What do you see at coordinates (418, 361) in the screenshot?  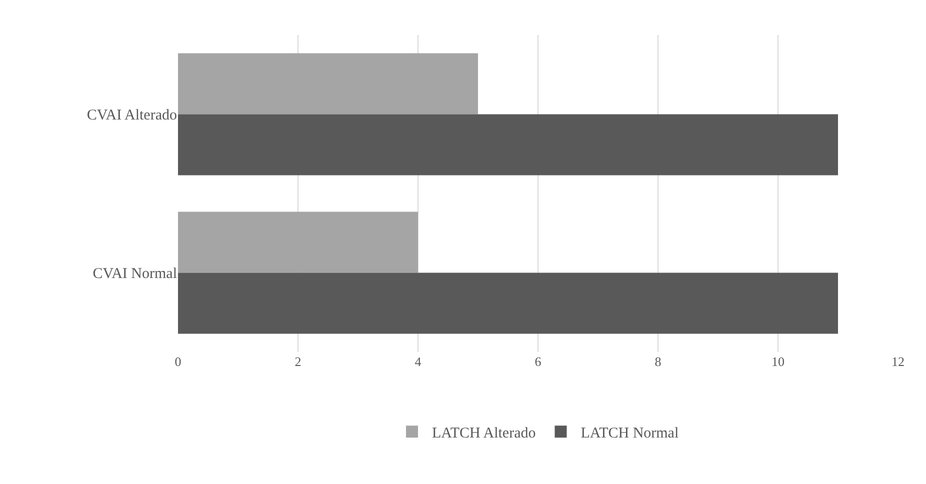 I see `x-tick-label: 4` at bounding box center [418, 361].